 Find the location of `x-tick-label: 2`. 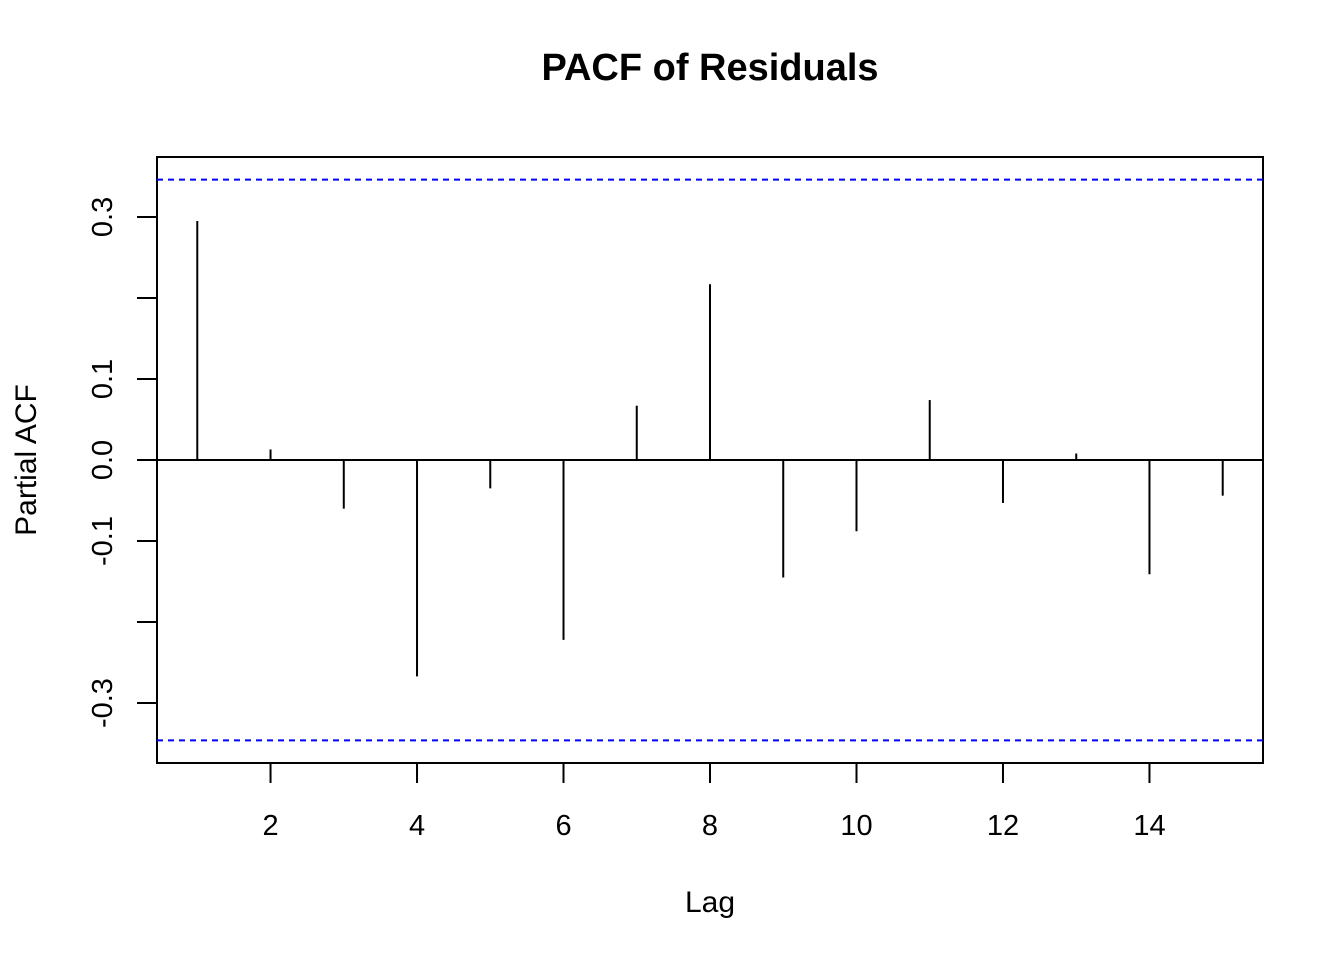

x-tick-label: 2 is located at coordinates (270, 826).